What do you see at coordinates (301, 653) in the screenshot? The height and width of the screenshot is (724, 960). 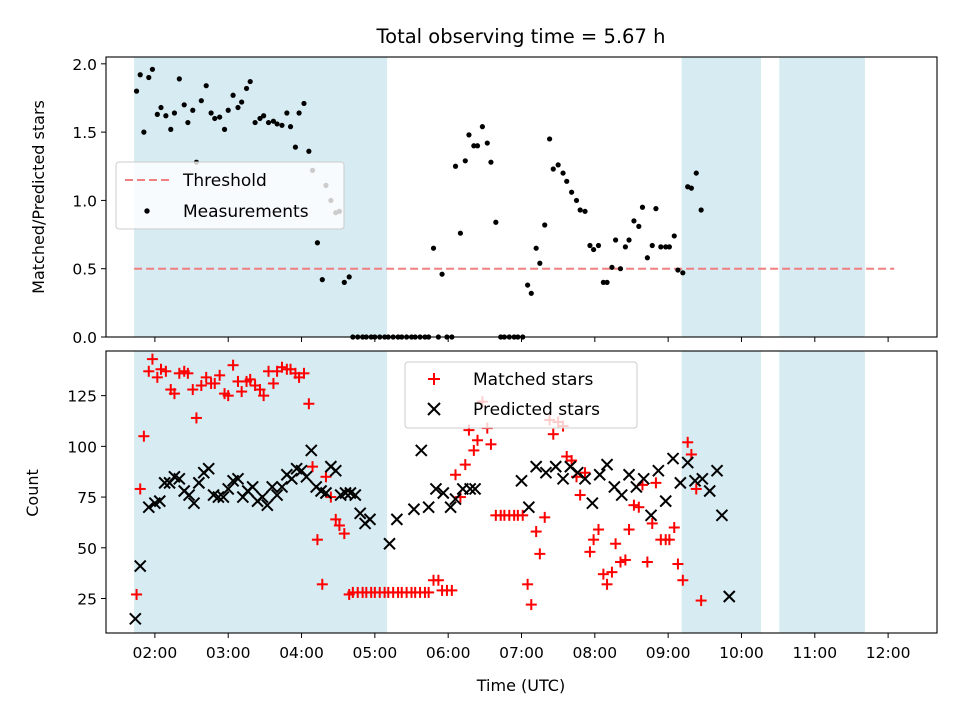 I see `x-tick-label: 04:00` at bounding box center [301, 653].